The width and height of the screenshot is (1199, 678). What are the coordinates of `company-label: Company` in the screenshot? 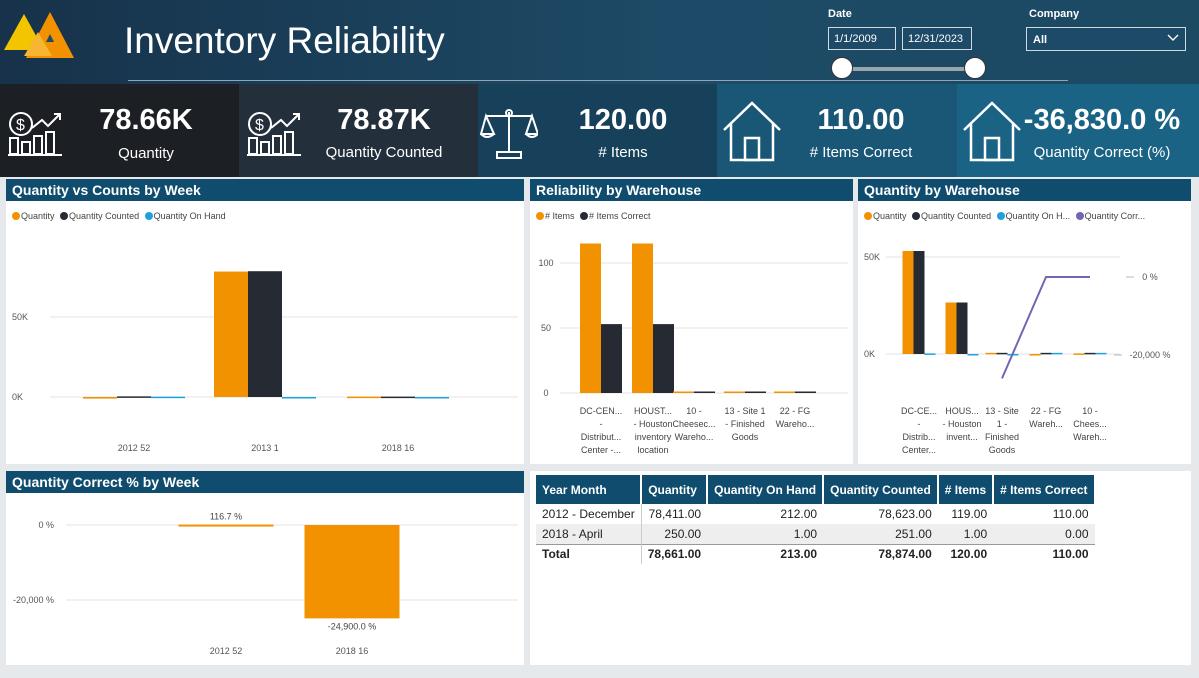 It's located at (1054, 14).